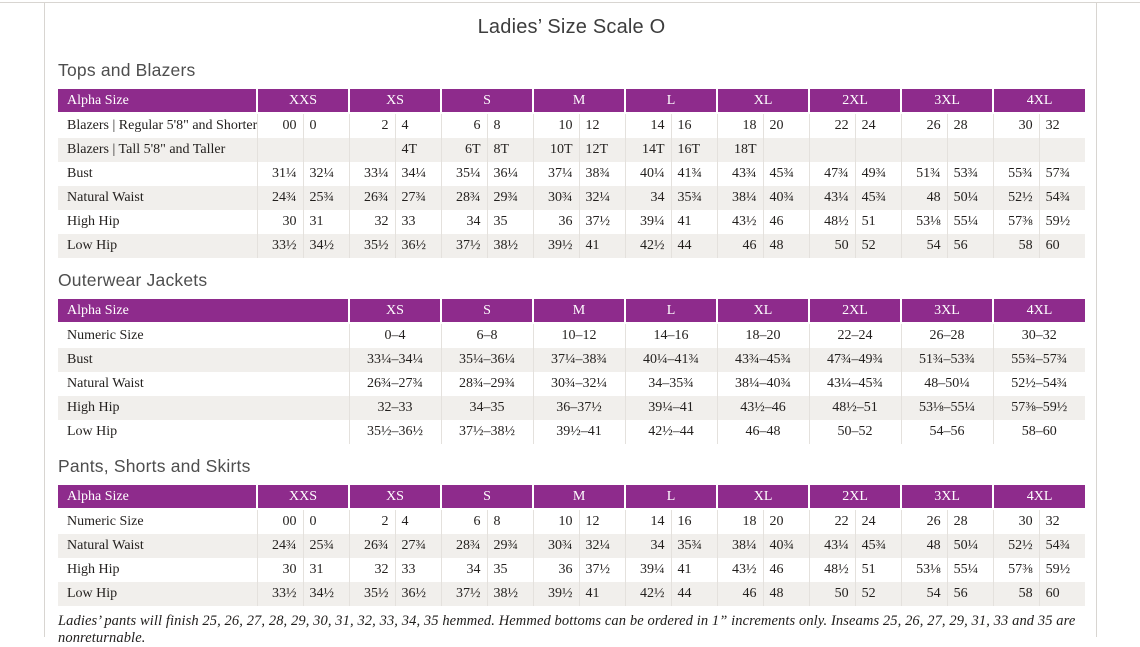 Image resolution: width=1140 pixels, height=647 pixels. What do you see at coordinates (510, 594) in the screenshot?
I see `size-cell: 38½` at bounding box center [510, 594].